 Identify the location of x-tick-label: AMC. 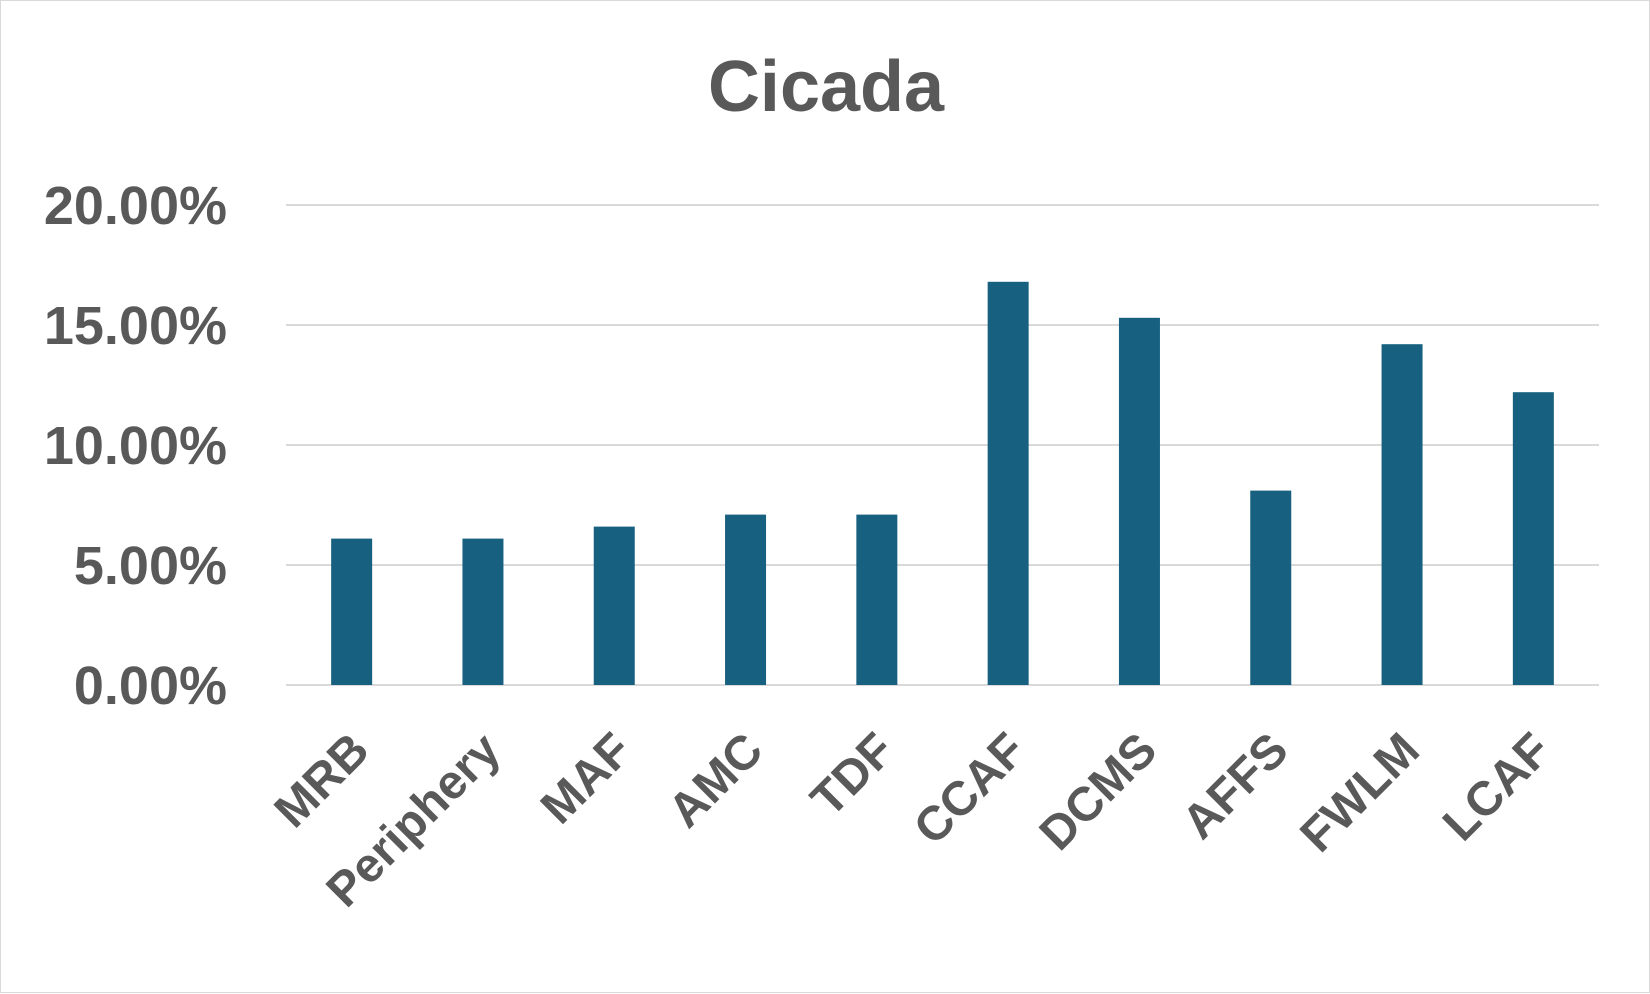
(716, 780).